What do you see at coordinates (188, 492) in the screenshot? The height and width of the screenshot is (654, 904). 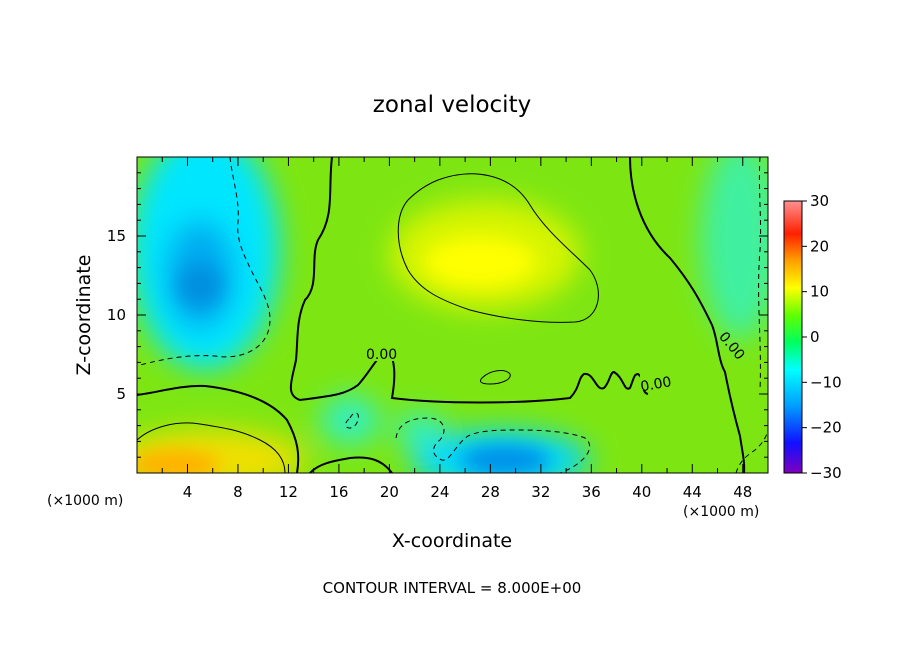 I see `x-tick-label: 4` at bounding box center [188, 492].